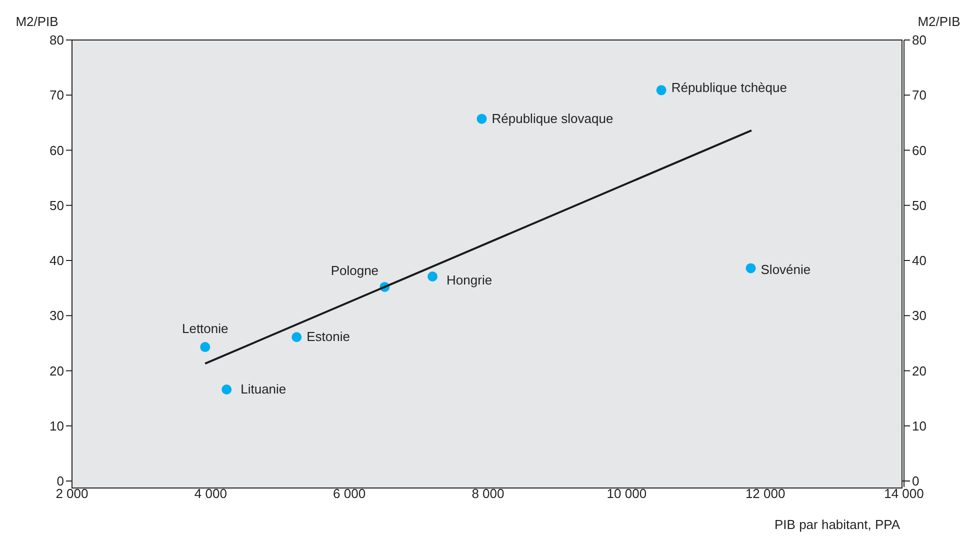  Describe the element at coordinates (729, 88) in the screenshot. I see `annotation: République tchèque` at that location.